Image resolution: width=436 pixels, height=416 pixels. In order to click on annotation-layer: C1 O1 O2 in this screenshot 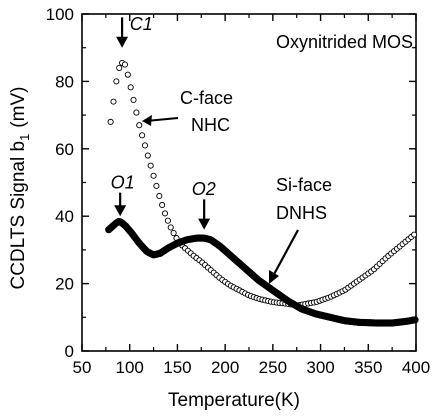, I will do `click(163, 122)`.